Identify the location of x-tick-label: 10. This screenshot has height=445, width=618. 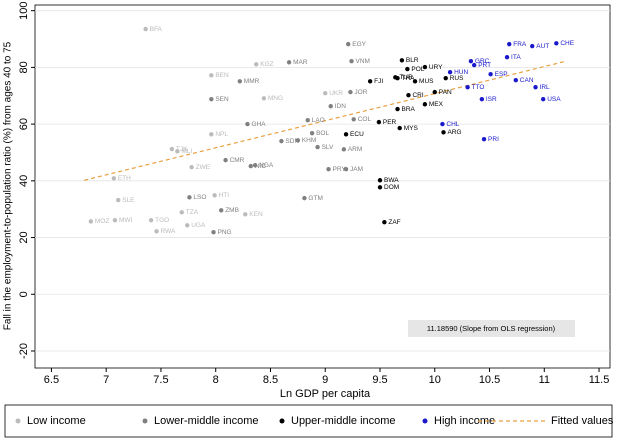
(435, 380).